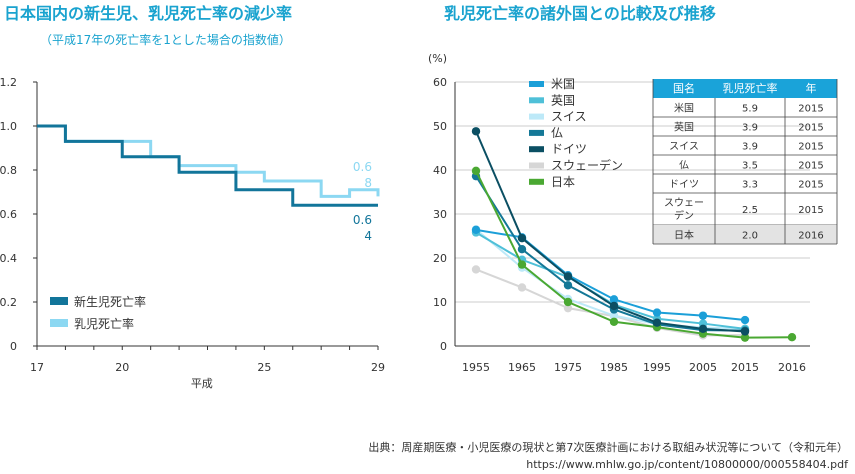  What do you see at coordinates (437, 58) in the screenshot?
I see `right-y-axis-unit: (%)` at bounding box center [437, 58].